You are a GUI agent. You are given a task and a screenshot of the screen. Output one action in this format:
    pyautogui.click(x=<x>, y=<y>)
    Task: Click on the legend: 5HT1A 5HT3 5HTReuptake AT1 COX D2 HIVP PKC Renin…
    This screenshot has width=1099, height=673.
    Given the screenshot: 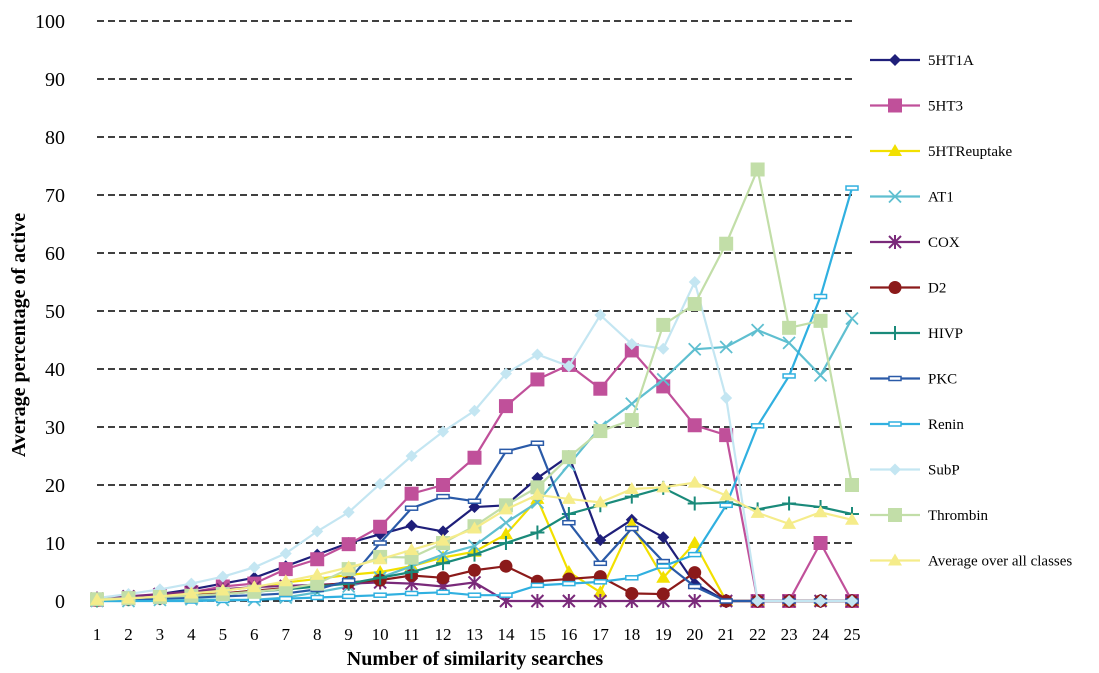 What is the action you would take?
    pyautogui.click(x=971, y=311)
    